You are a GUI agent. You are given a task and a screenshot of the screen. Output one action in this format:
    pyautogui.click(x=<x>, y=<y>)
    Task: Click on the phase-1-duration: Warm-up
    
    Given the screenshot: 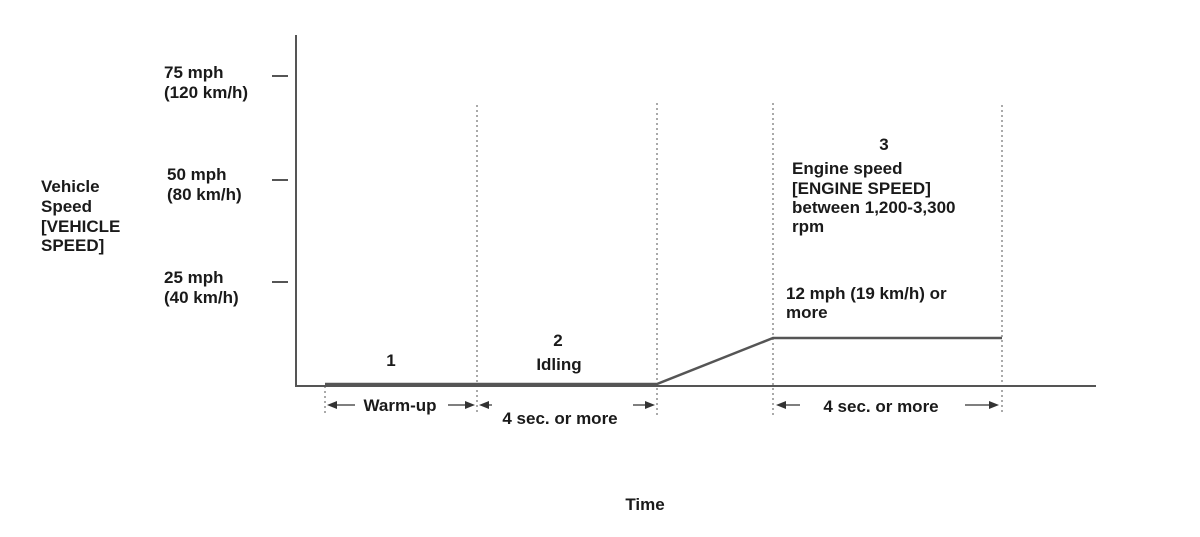 What is the action you would take?
    pyautogui.click(x=399, y=405)
    